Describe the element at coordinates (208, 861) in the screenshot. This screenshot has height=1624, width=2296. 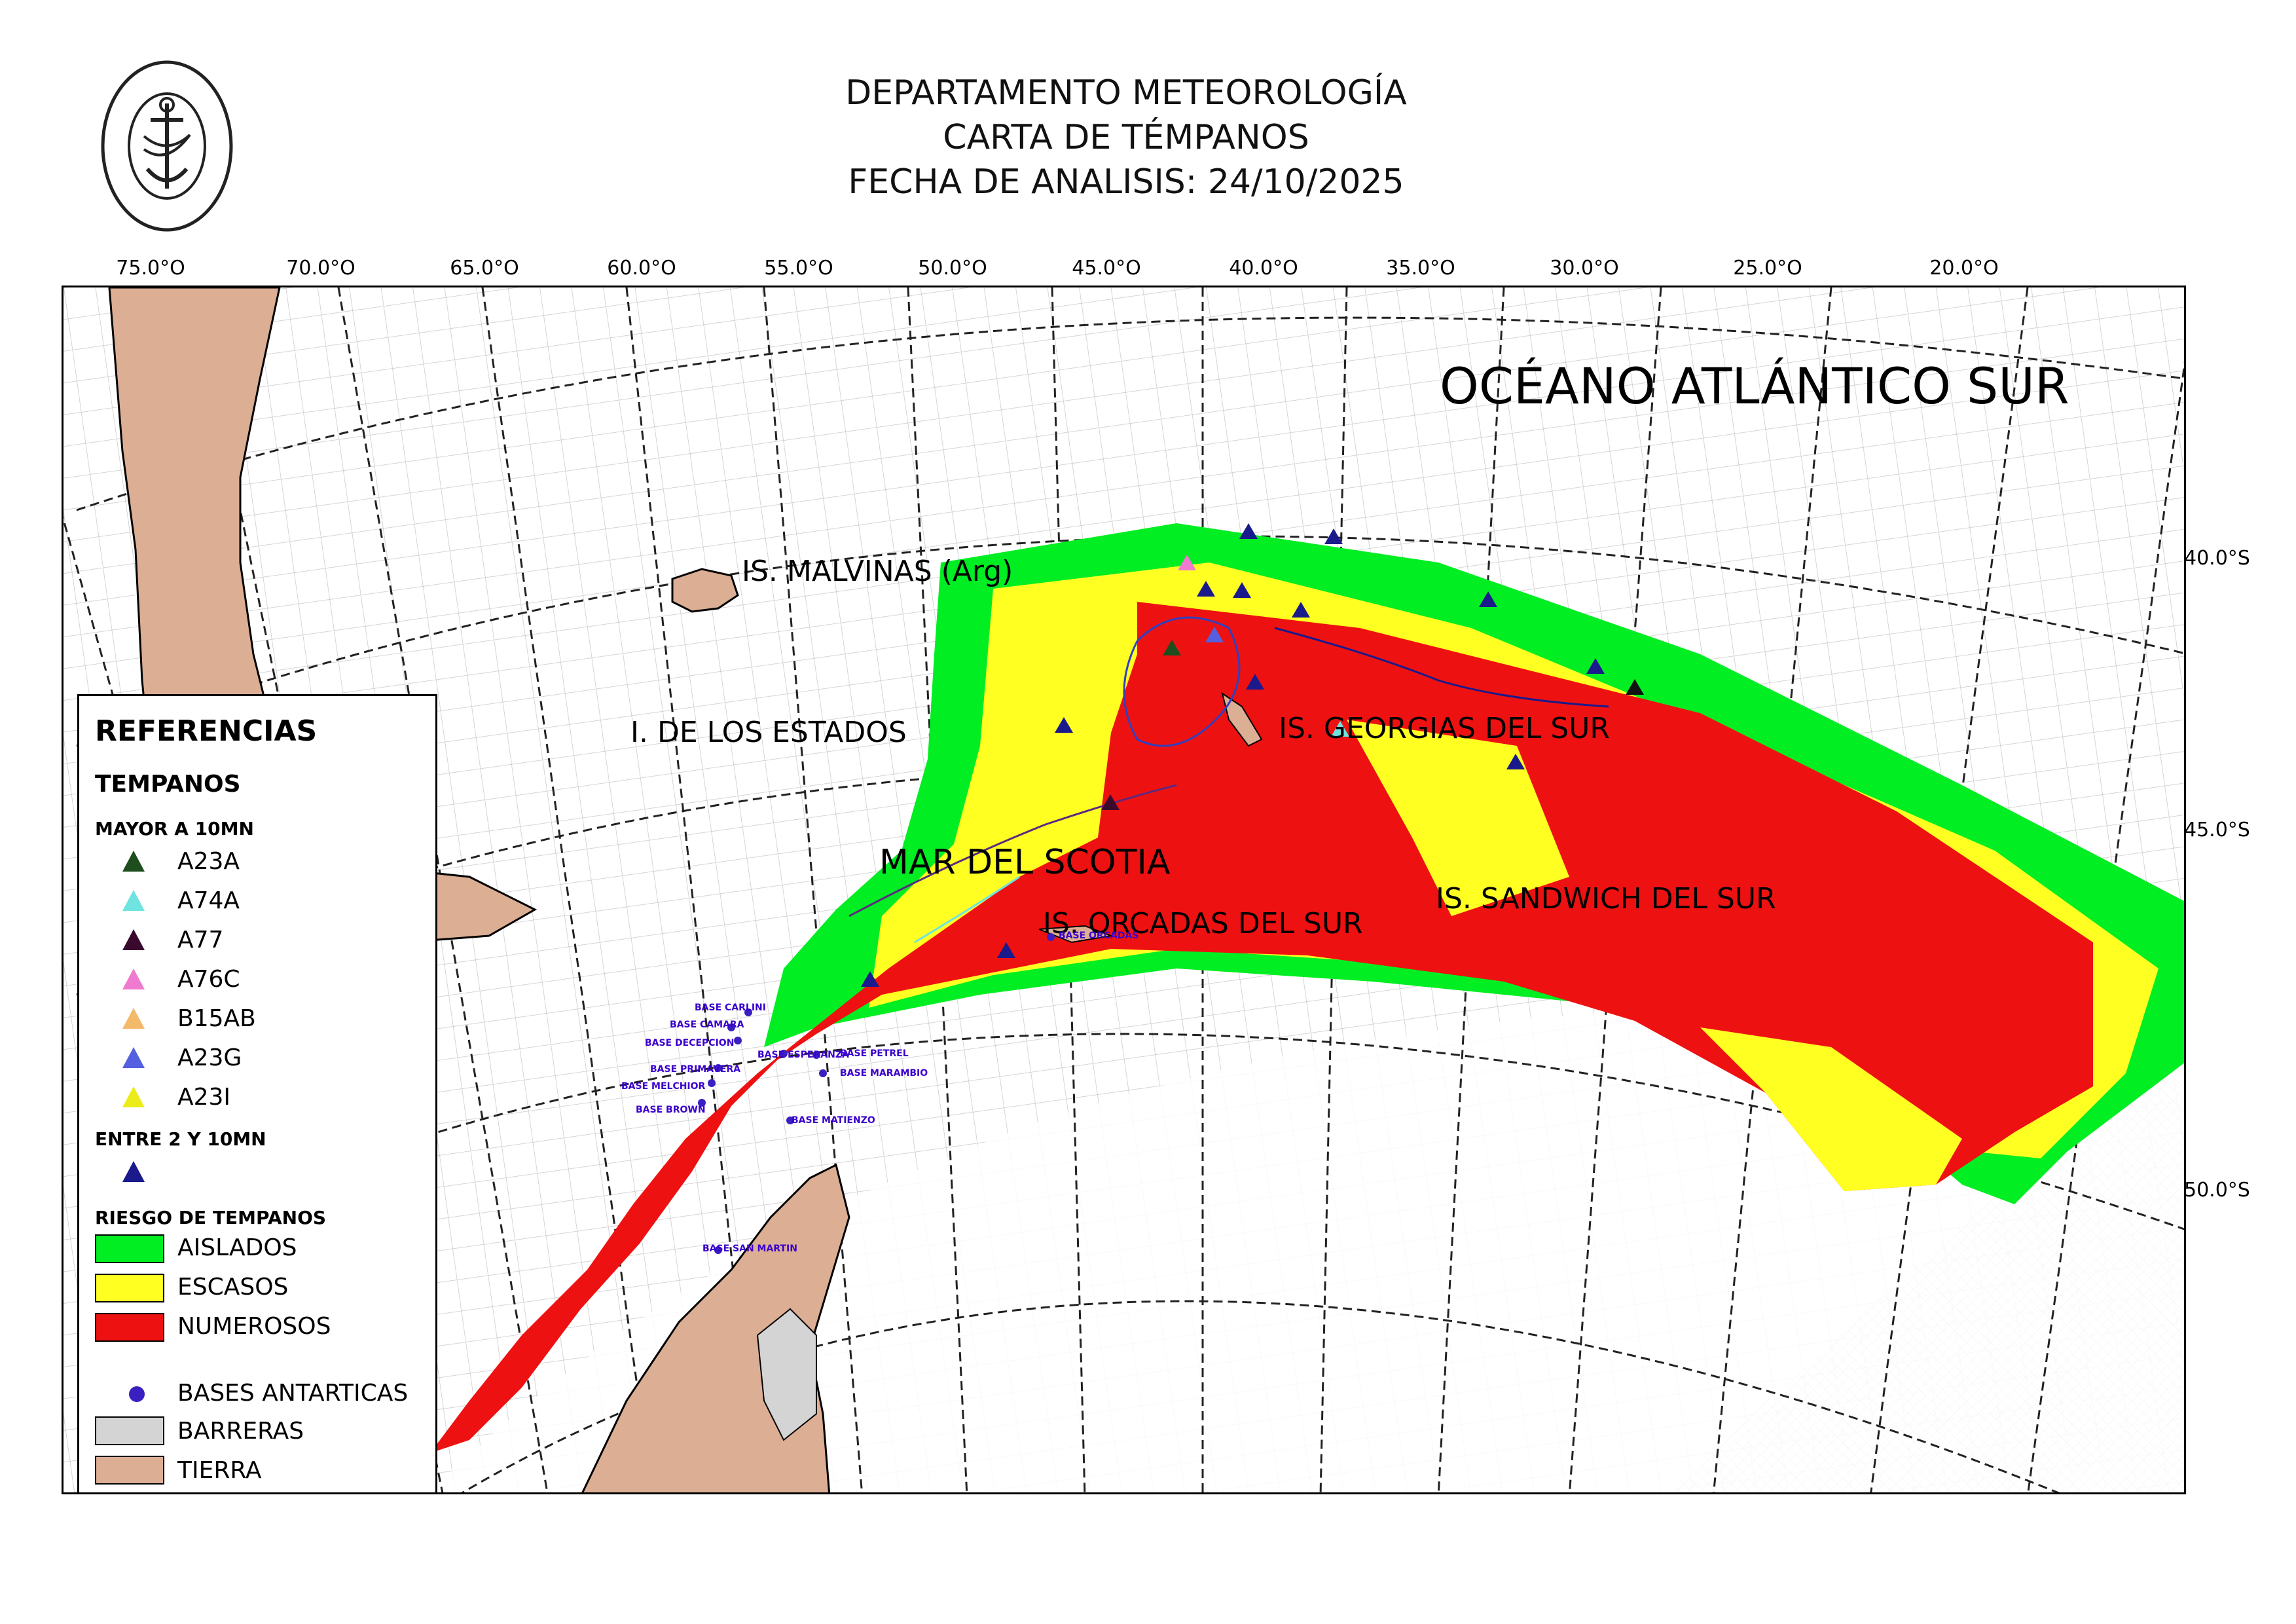
I see `legend-item-a23a: A23A` at that location.